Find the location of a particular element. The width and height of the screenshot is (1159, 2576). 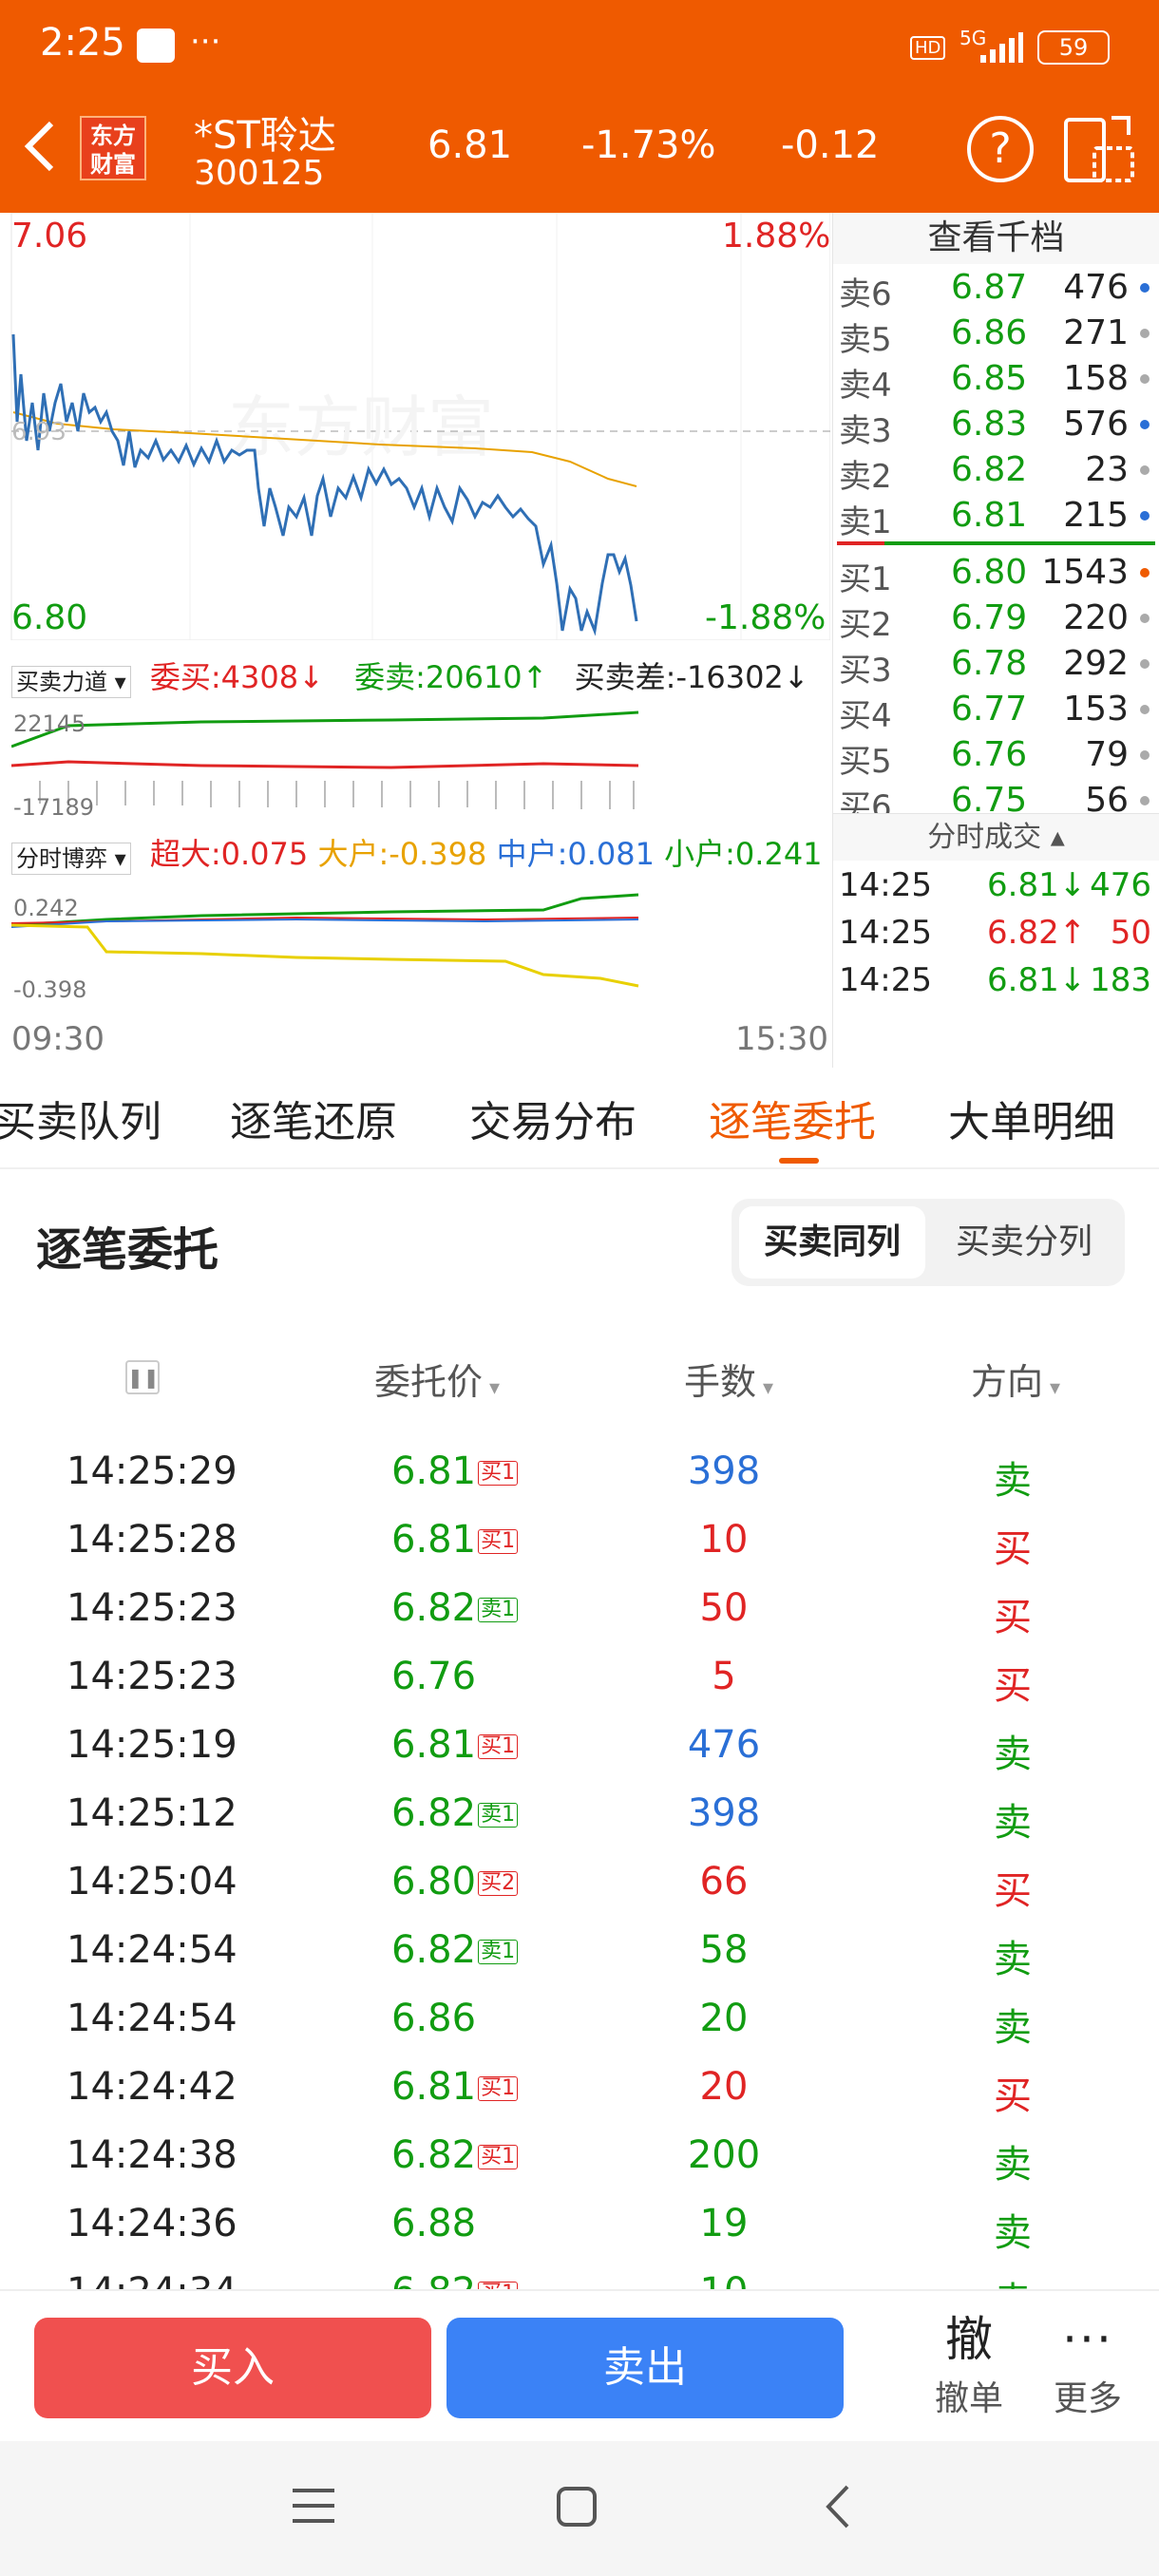

order-time: 14:25:12 is located at coordinates (152, 1813).